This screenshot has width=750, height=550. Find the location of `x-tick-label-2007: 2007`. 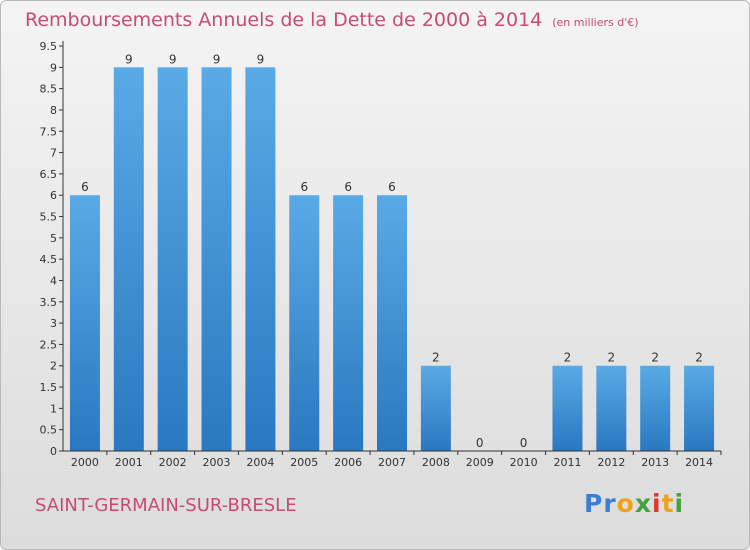

x-tick-label-2007: 2007 is located at coordinates (392, 462).